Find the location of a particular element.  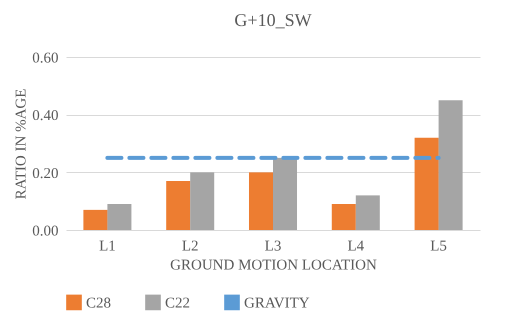

y-tick-label: 0.20 is located at coordinates (45, 174).